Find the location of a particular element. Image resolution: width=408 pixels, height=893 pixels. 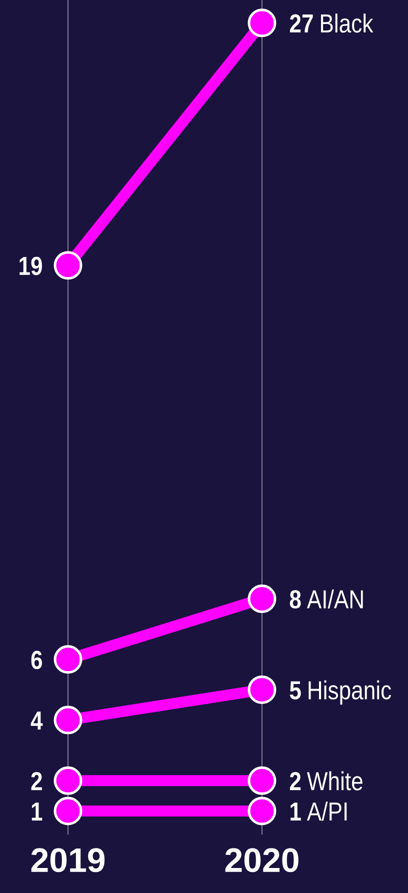

data-label: 6 is located at coordinates (36, 660).